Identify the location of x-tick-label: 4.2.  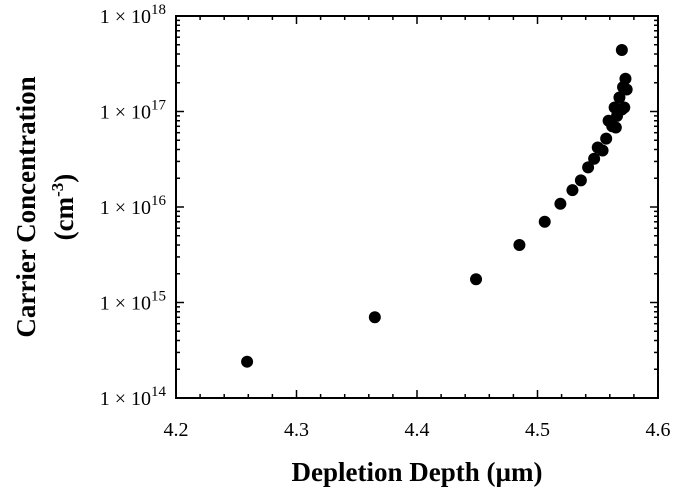
(176, 430).